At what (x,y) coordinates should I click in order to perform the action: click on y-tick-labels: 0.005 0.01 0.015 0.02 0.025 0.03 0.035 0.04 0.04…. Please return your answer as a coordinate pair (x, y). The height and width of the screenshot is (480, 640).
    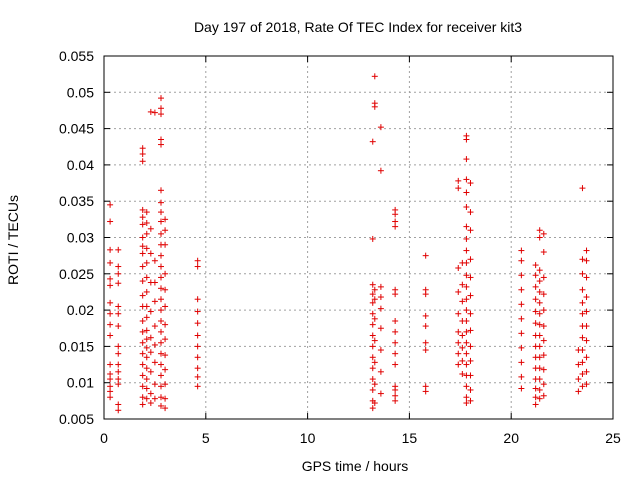
    Looking at the image, I should click on (76, 237).